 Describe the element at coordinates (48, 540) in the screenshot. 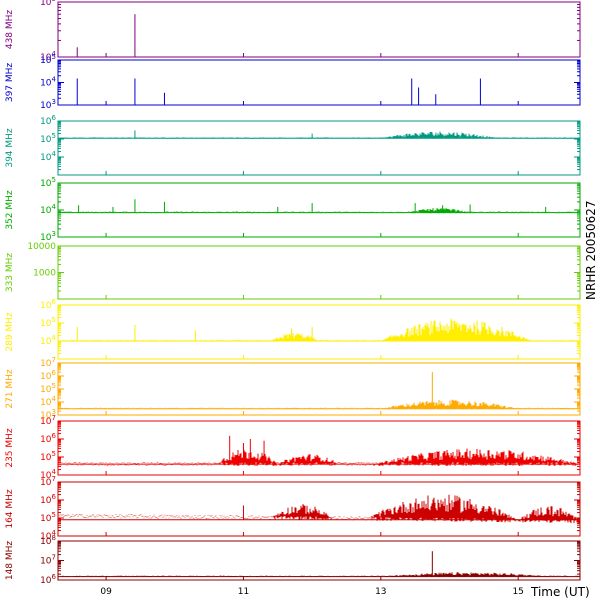

I see `y-tick-label: 10⁸` at that location.